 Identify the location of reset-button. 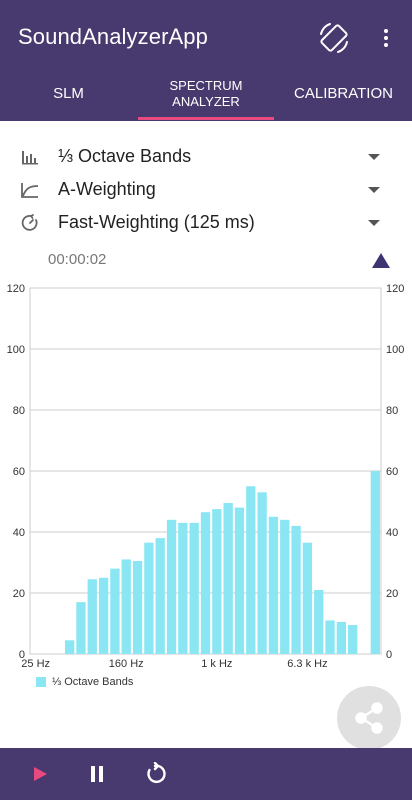
(155, 773).